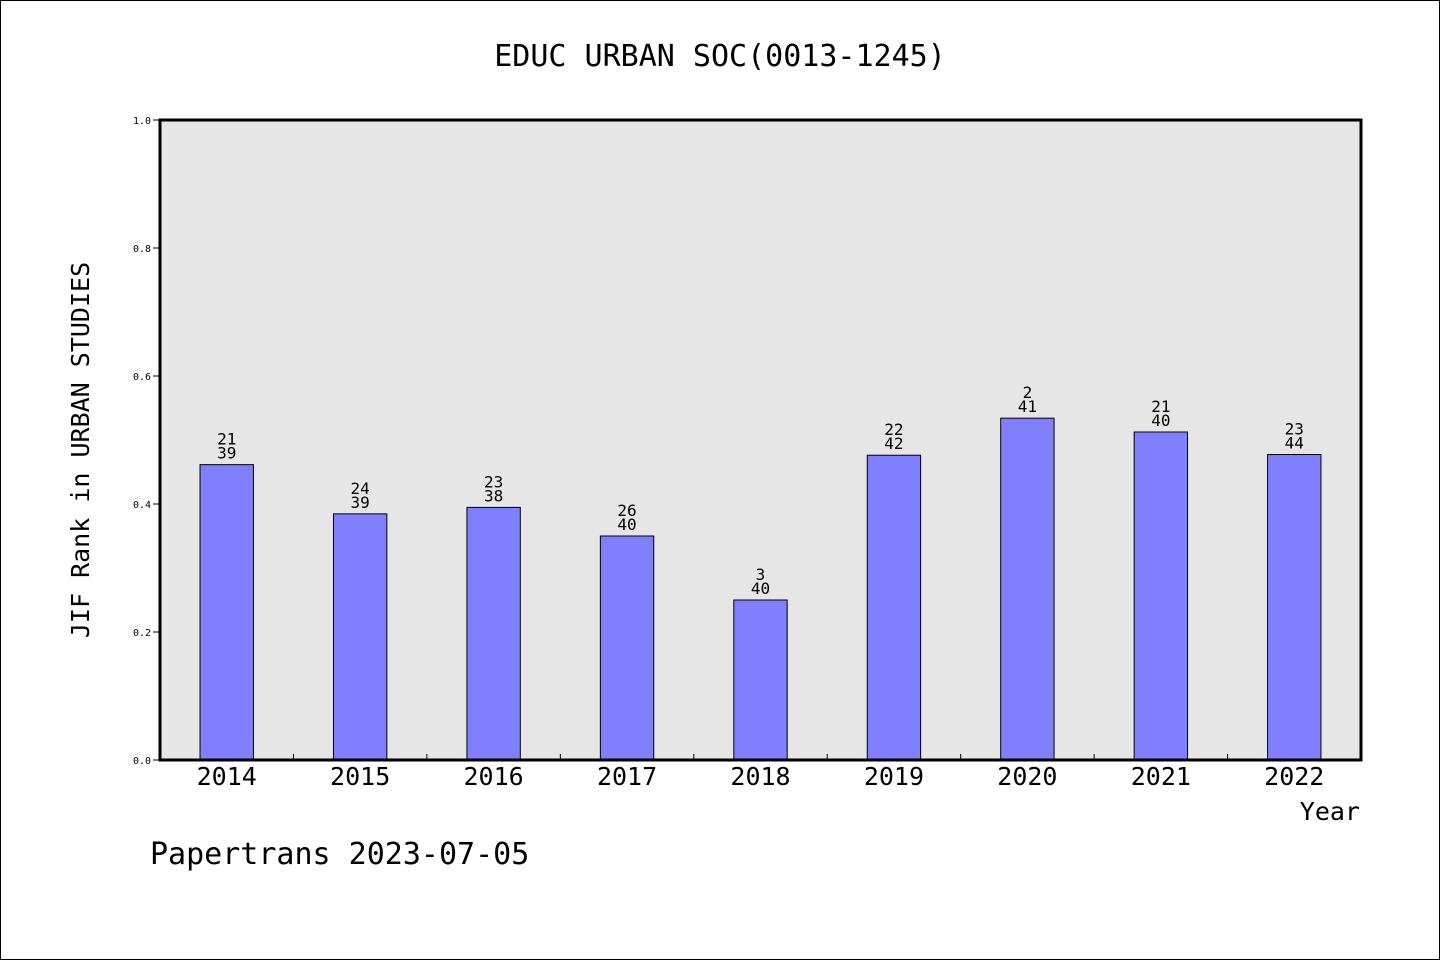 This screenshot has width=1440, height=960. I want to click on data-label-top-2020: 2, so click(1028, 392).